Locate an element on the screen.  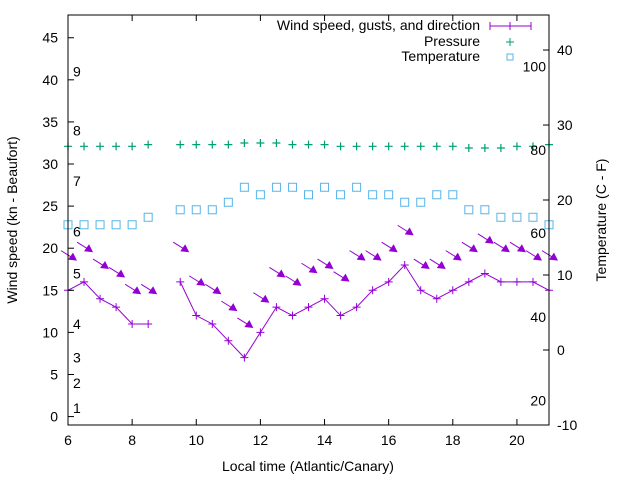
x-tick-label: 14 is located at coordinates (325, 440).